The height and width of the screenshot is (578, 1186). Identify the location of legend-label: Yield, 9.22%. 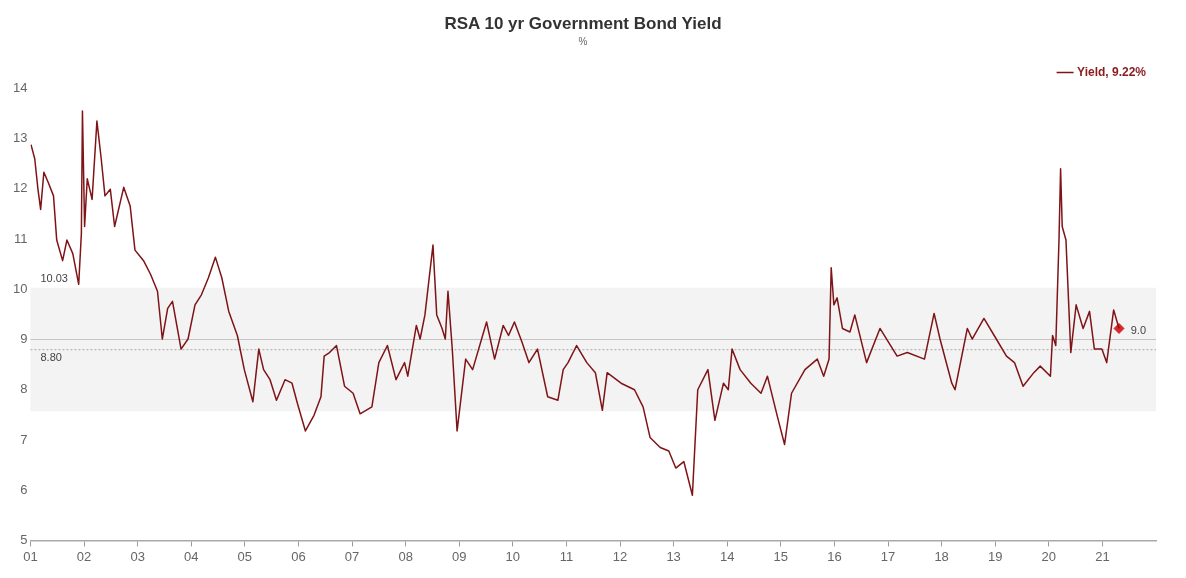
(1112, 71).